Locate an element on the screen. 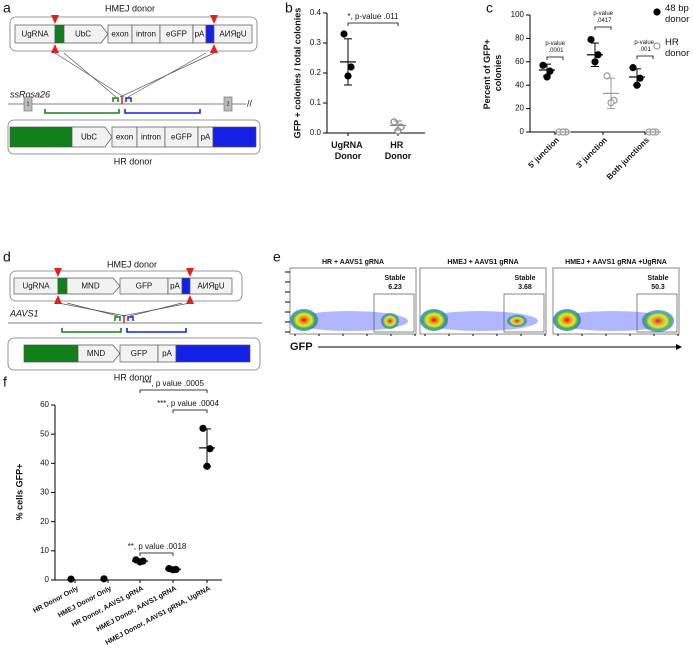 Image resolution: width=693 pixels, height=649 pixels. x-tick-label: UgRNA Donor is located at coordinates (348, 150).